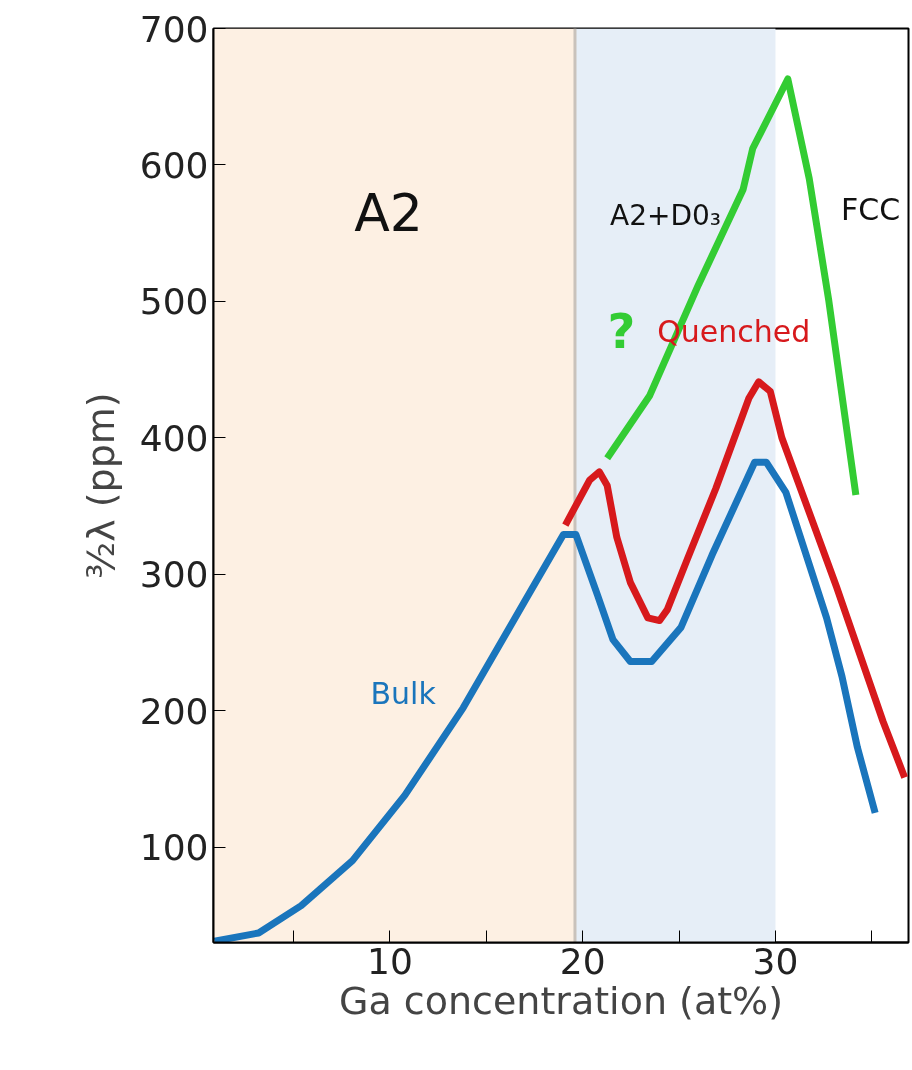  I want to click on y-tick-label: 500, so click(174, 302).